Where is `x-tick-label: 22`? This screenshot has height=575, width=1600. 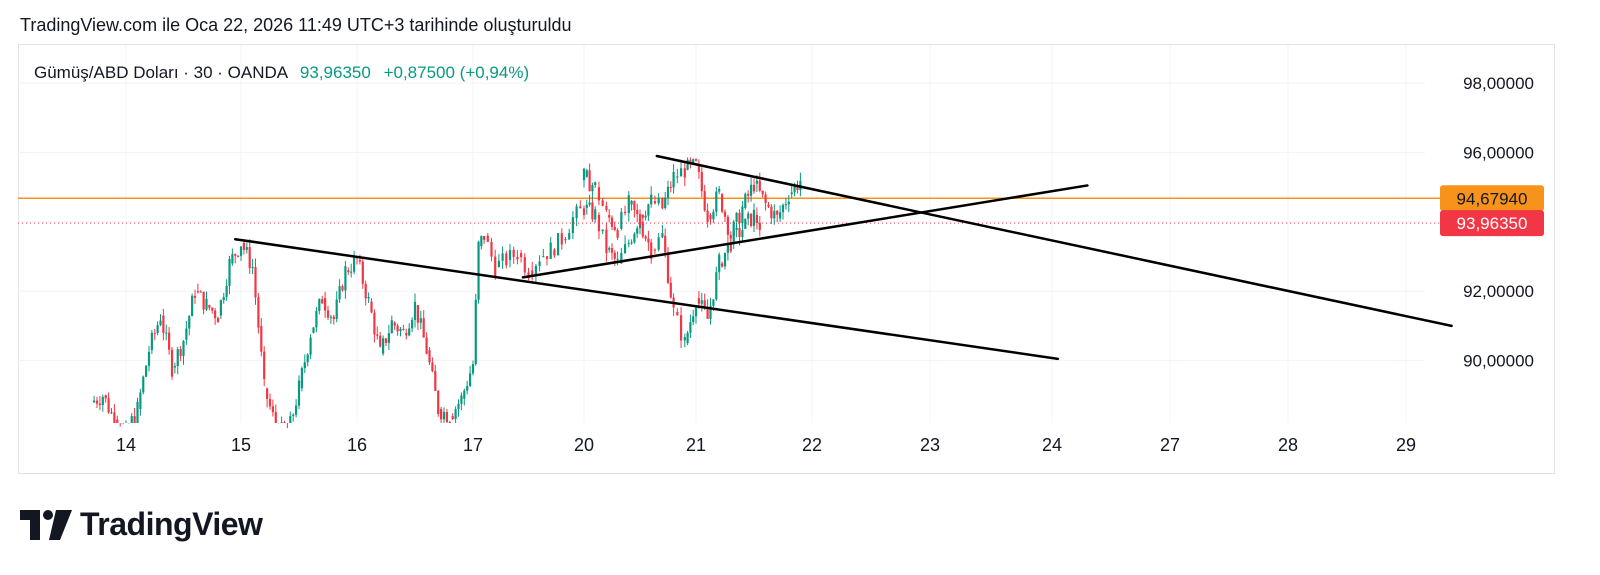
x-tick-label: 22 is located at coordinates (812, 445).